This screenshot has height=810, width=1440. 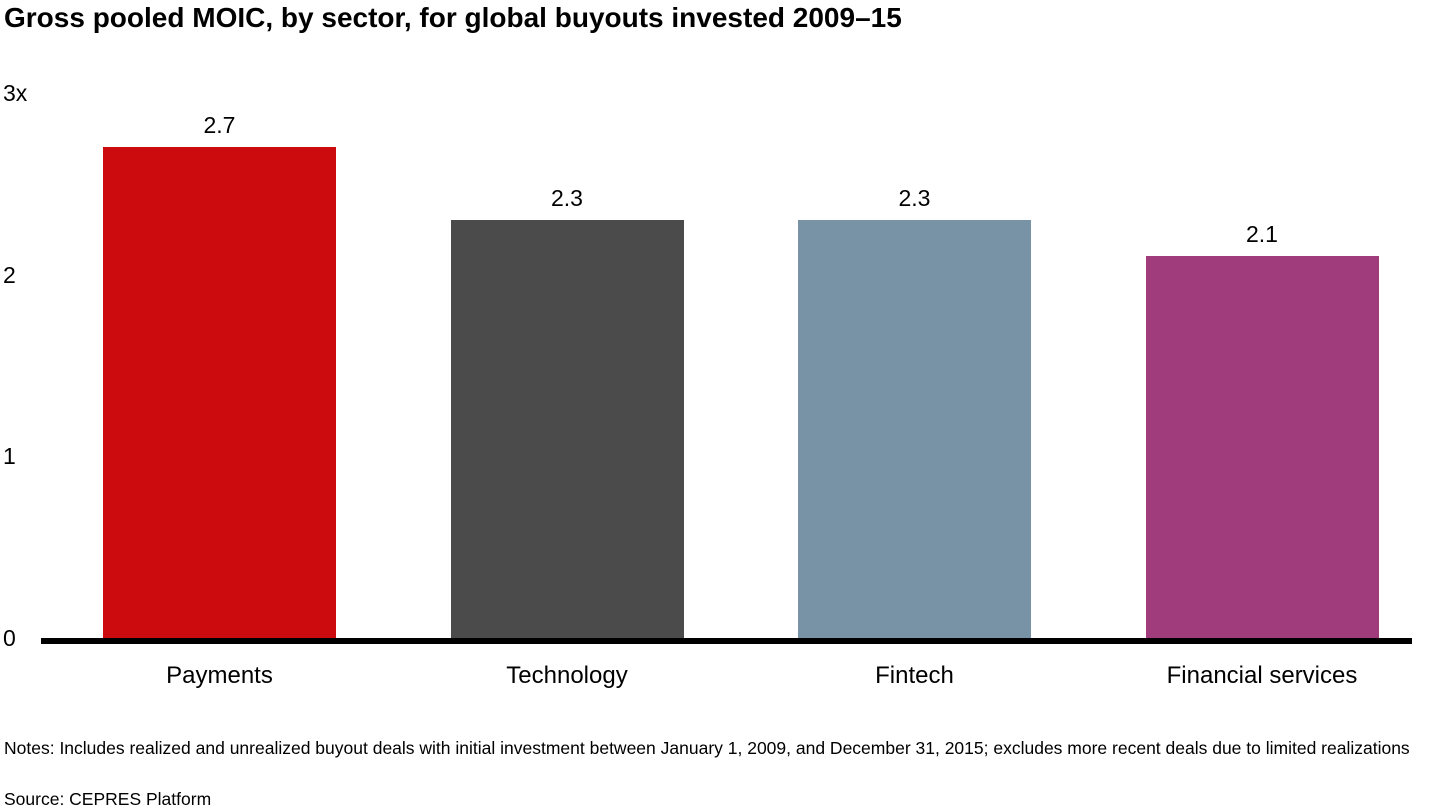 What do you see at coordinates (726, 641) in the screenshot?
I see `x-axis-baseline` at bounding box center [726, 641].